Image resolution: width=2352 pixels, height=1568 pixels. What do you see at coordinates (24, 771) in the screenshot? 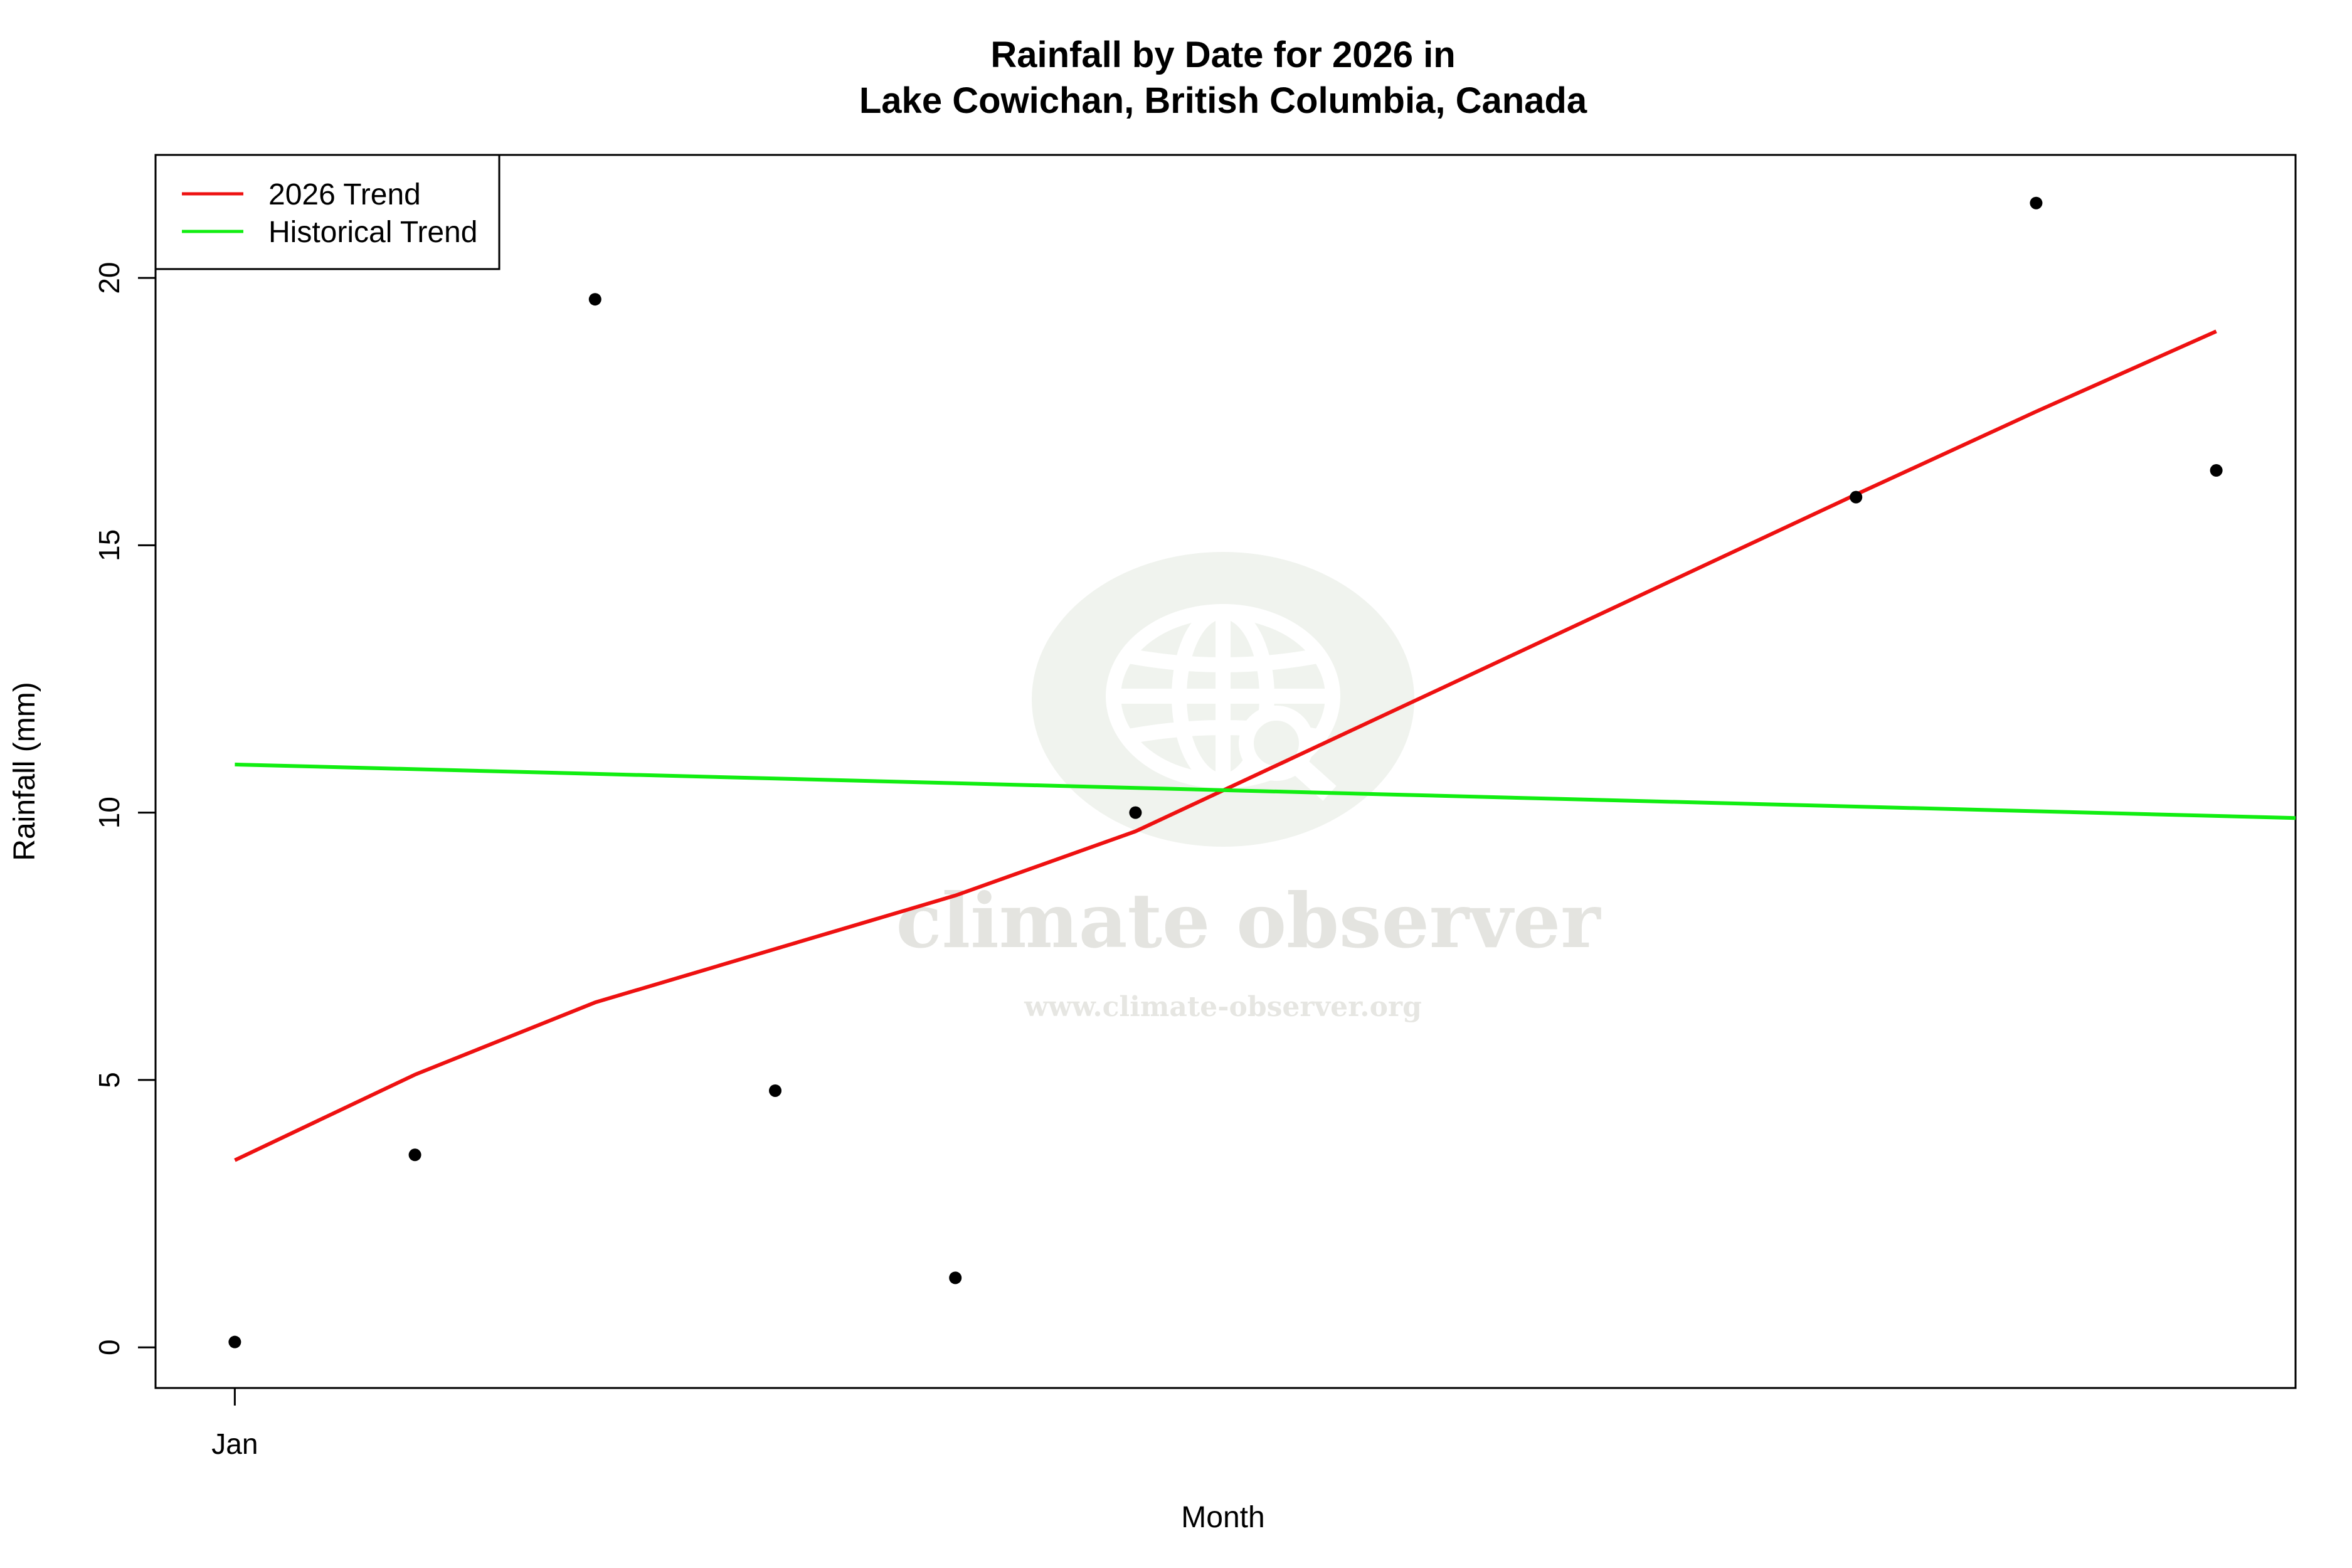
I see `y-axis-label: Rainfall (mm)` at bounding box center [24, 771].